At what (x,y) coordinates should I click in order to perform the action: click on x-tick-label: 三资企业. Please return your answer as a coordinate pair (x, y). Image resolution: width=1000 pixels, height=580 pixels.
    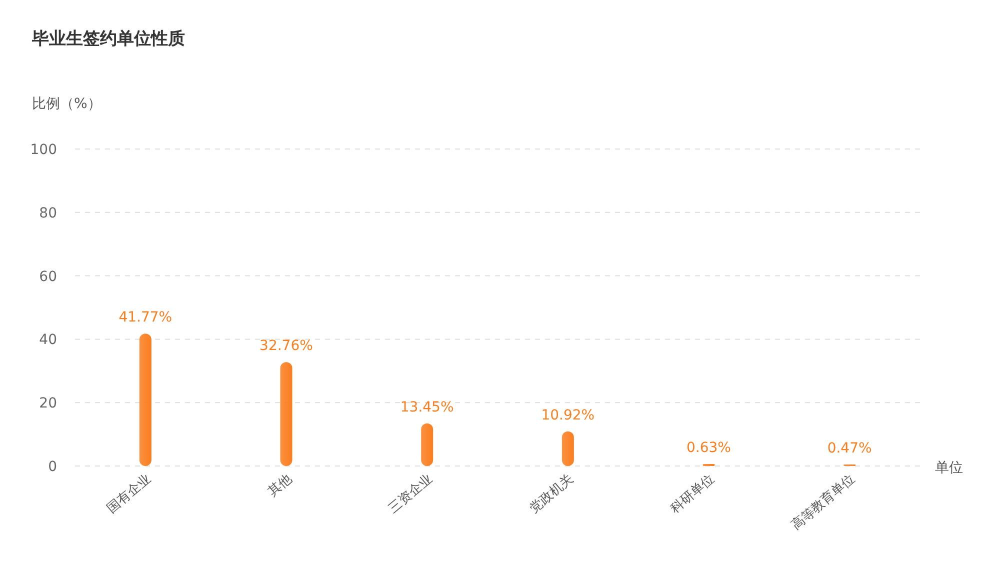
    Looking at the image, I should click on (411, 494).